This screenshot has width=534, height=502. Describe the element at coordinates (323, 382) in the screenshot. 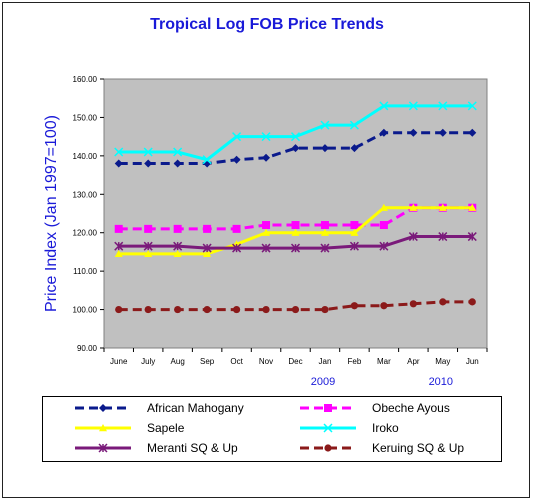

I see `year-label: 2009` at that location.